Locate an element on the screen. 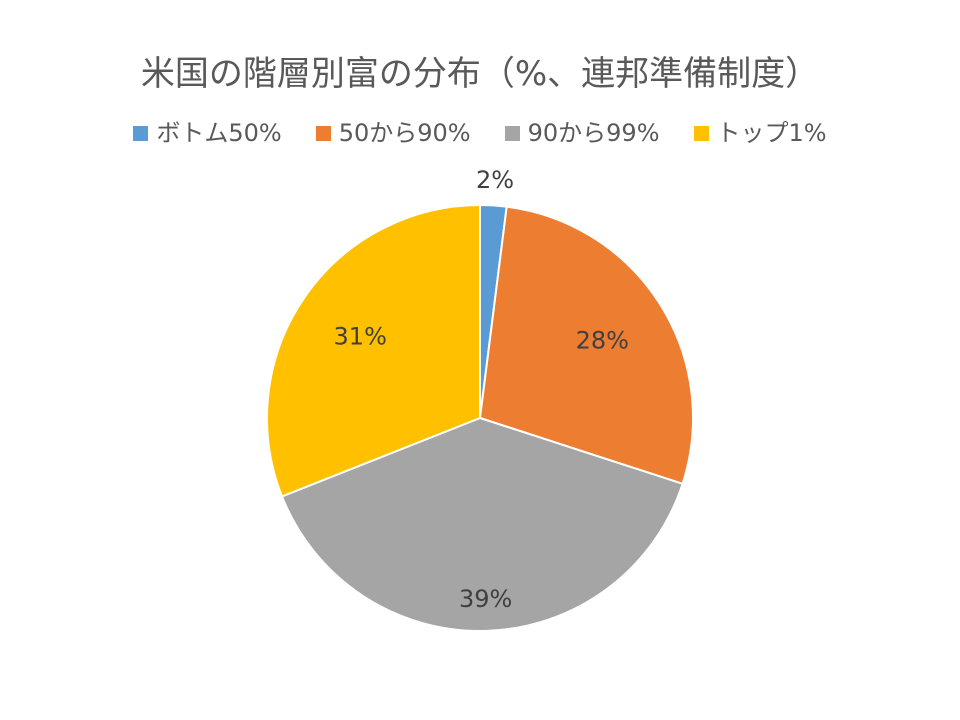 This screenshot has width=960, height=720. legend-item-90-to-99: 90から99% is located at coordinates (582, 133).